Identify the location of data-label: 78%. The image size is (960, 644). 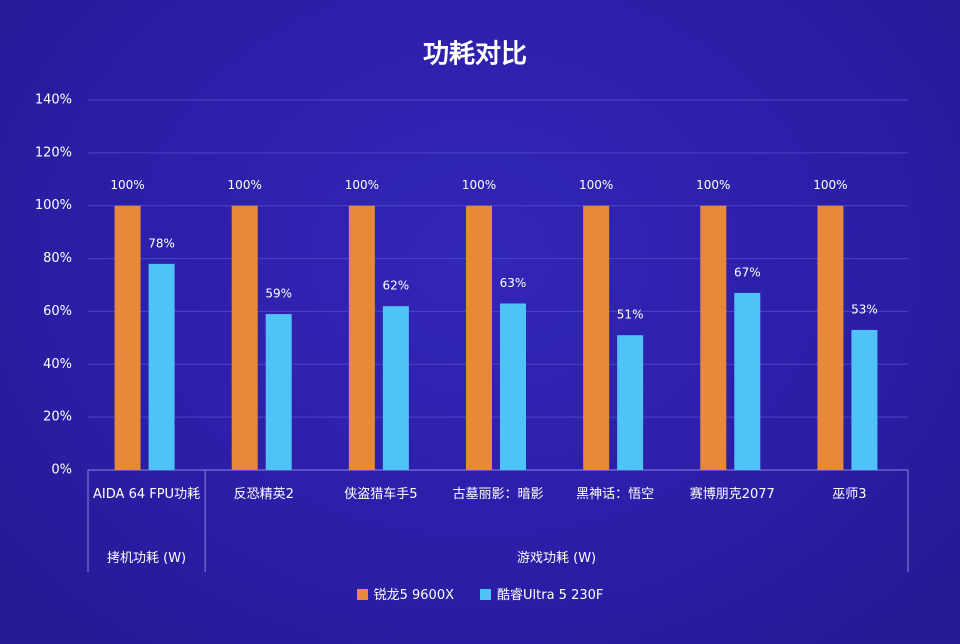
(161, 243).